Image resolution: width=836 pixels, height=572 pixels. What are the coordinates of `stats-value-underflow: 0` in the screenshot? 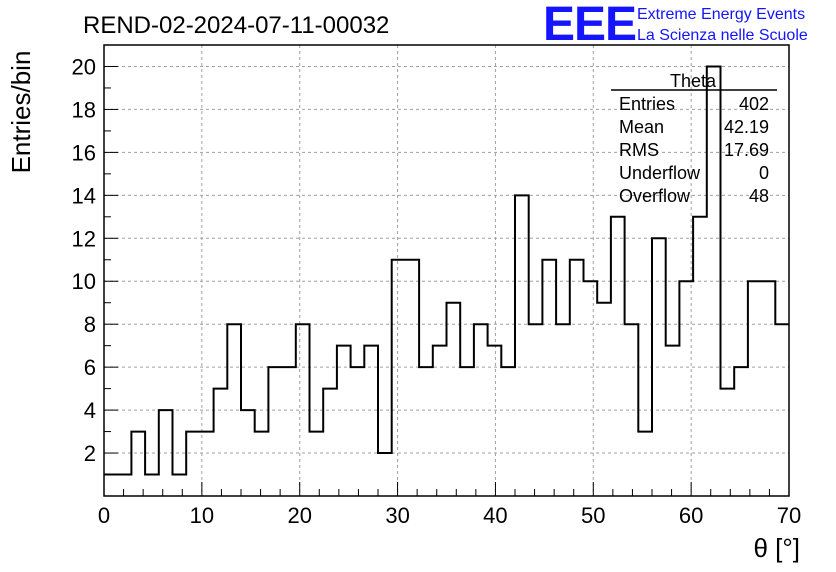 It's located at (764, 173).